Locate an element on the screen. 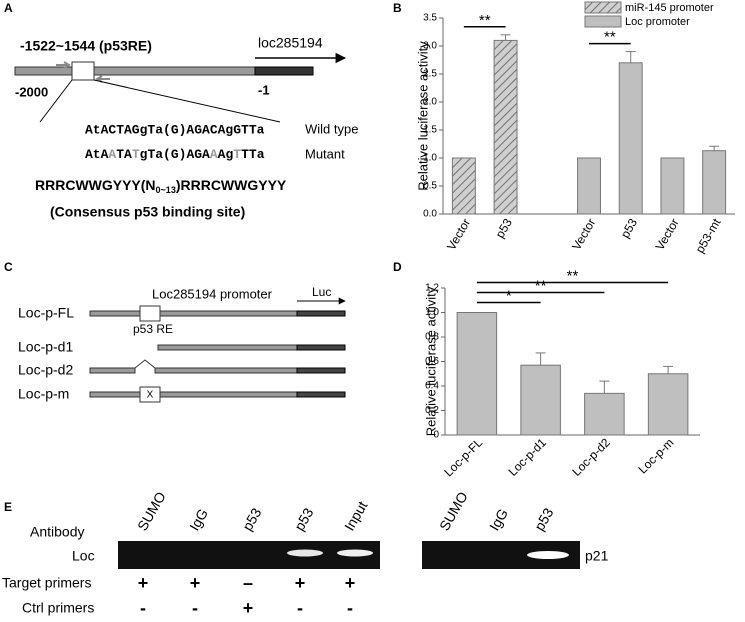 Image resolution: width=745 pixels, height=622 pixels. y-axis-label: Relative luciferase activity is located at coordinates (430, 361).